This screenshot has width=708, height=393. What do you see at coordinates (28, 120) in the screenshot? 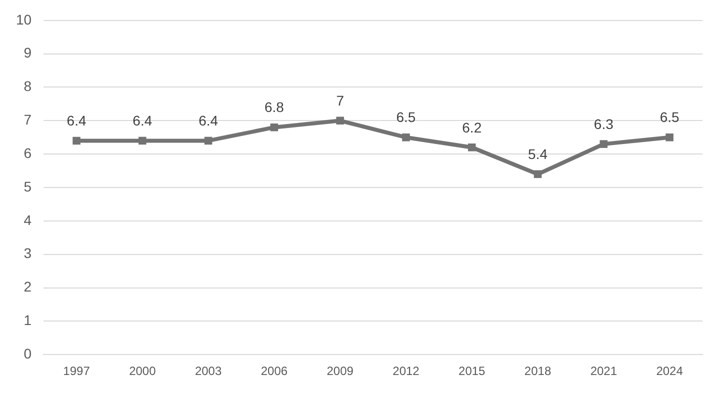
I see `y-tick-label: 7` at bounding box center [28, 120].